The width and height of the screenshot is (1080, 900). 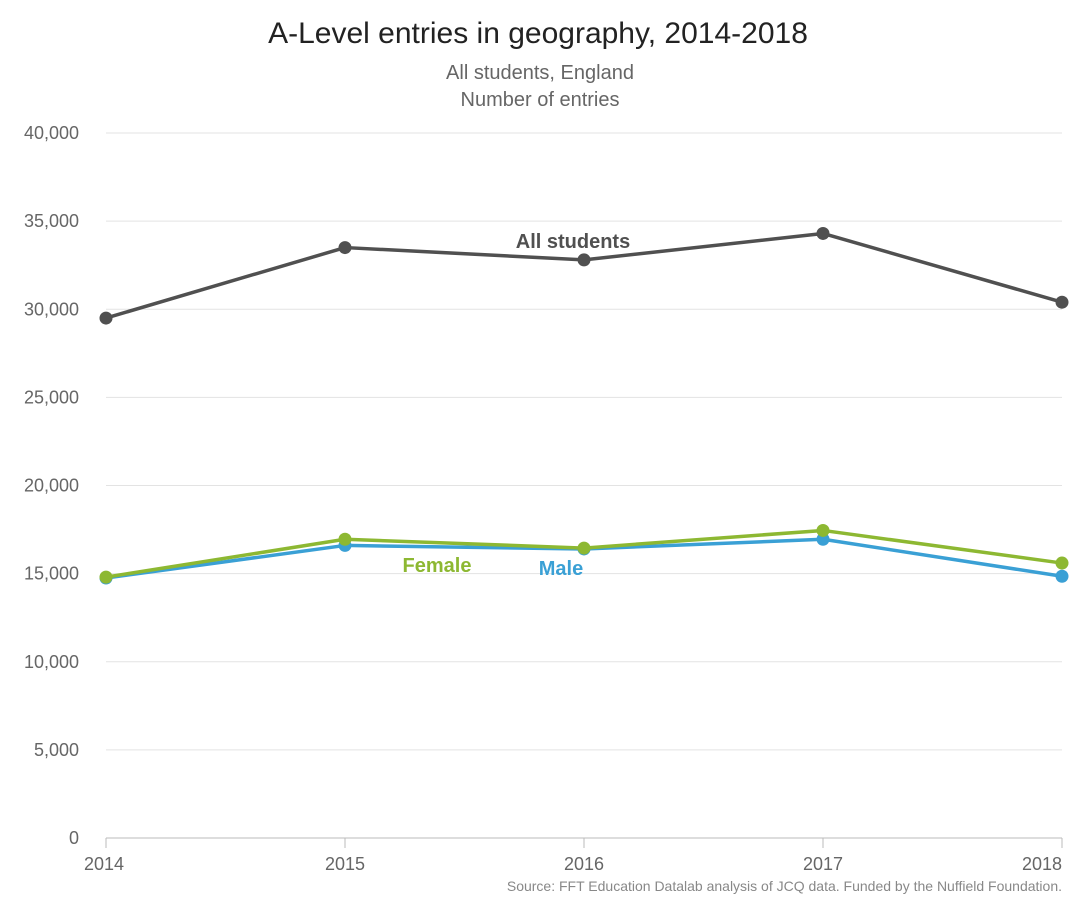 I want to click on y-tick-label: 25,000, so click(x=51, y=397).